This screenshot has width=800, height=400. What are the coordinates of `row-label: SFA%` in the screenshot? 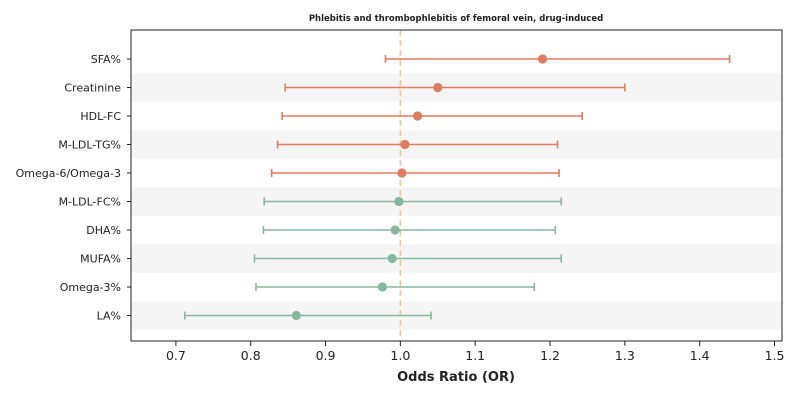 It's located at (106, 59).